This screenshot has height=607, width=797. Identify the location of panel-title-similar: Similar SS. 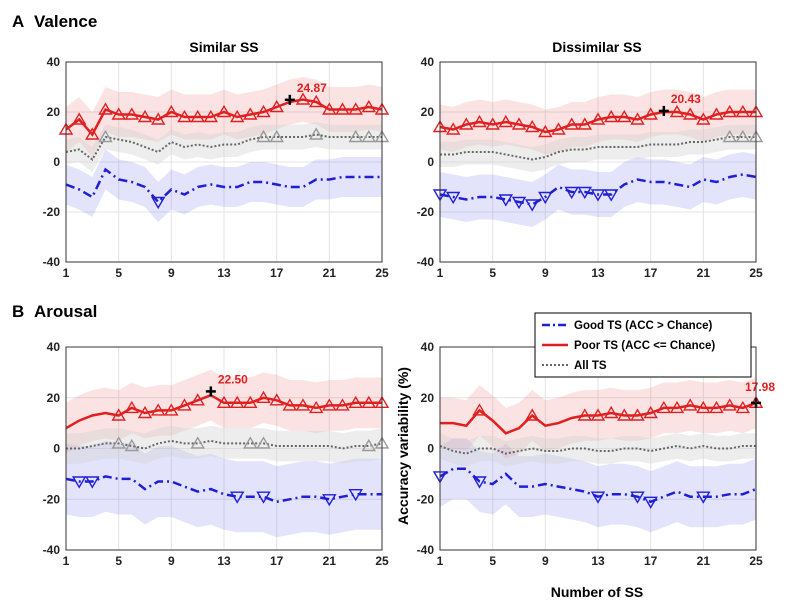
(223, 47).